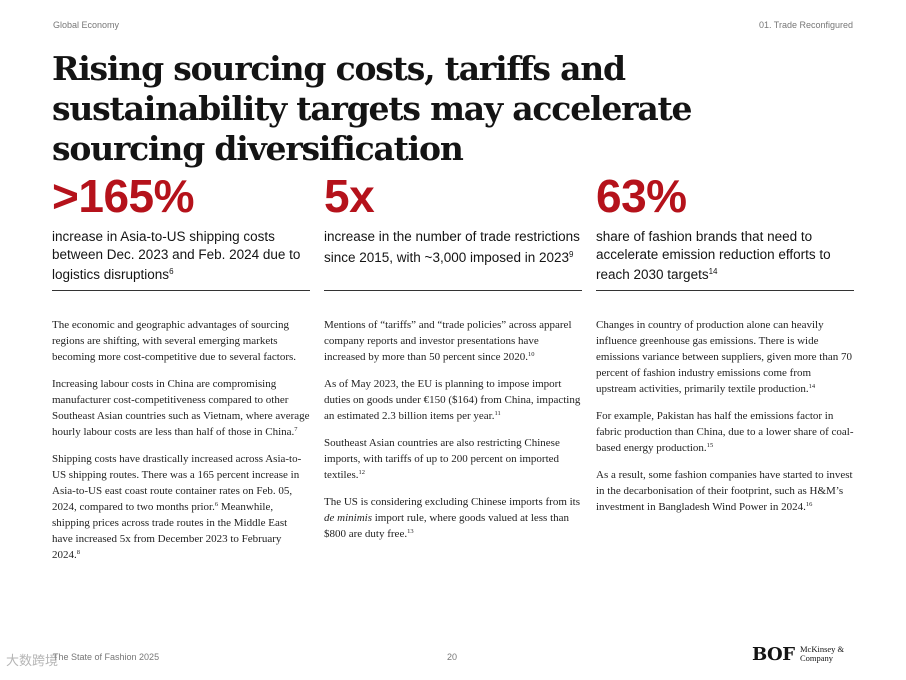  I want to click on stat-footnote-ref: 14, so click(713, 271).